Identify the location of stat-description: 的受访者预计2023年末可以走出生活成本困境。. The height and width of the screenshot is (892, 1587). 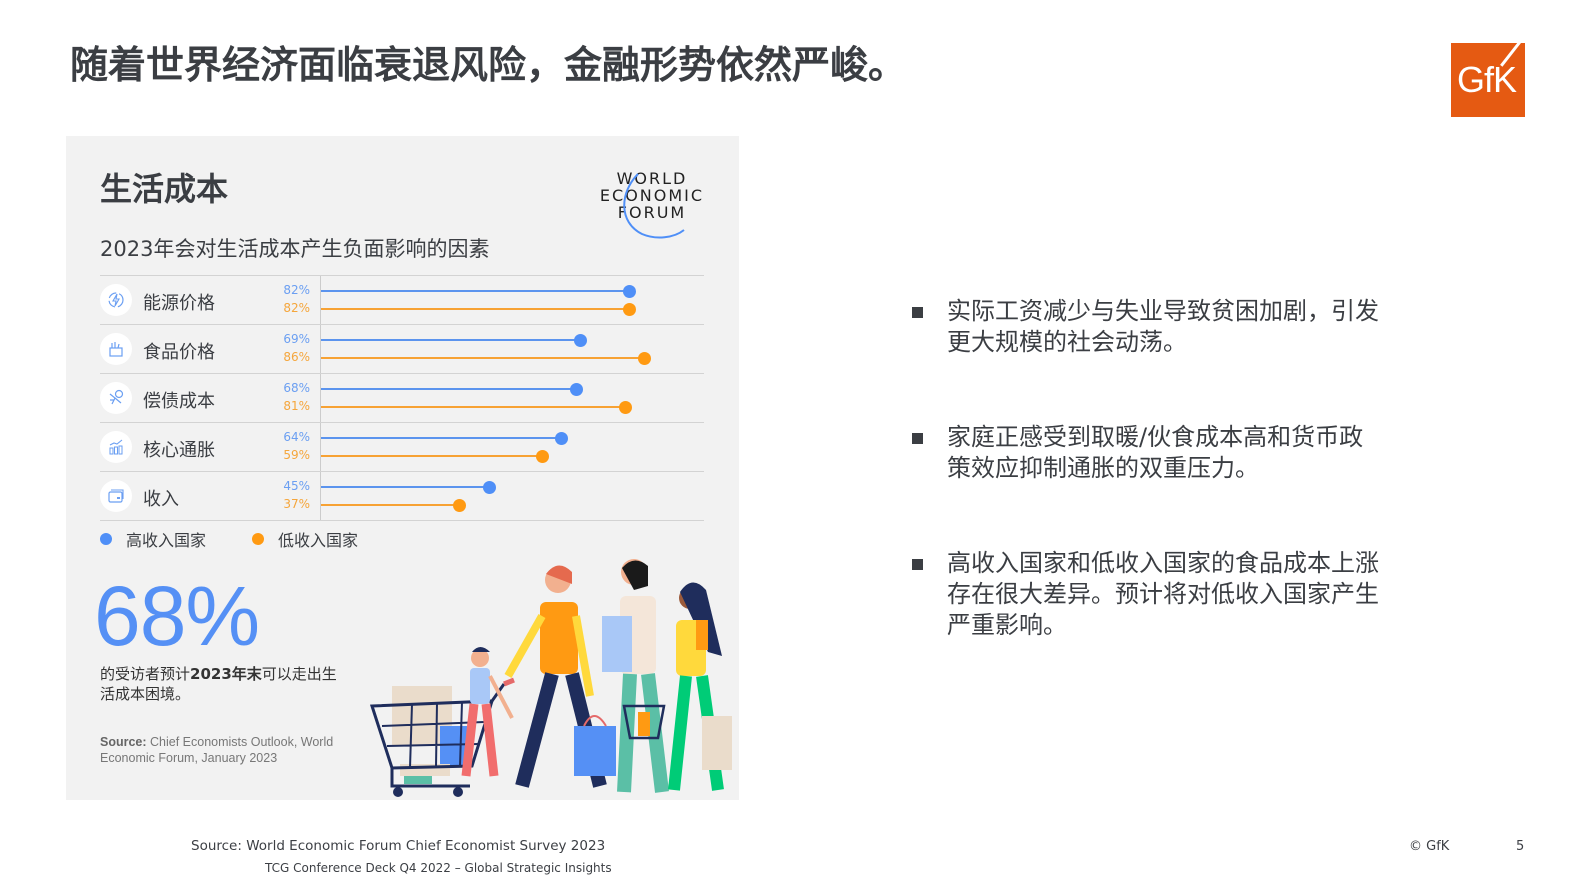
(225, 684).